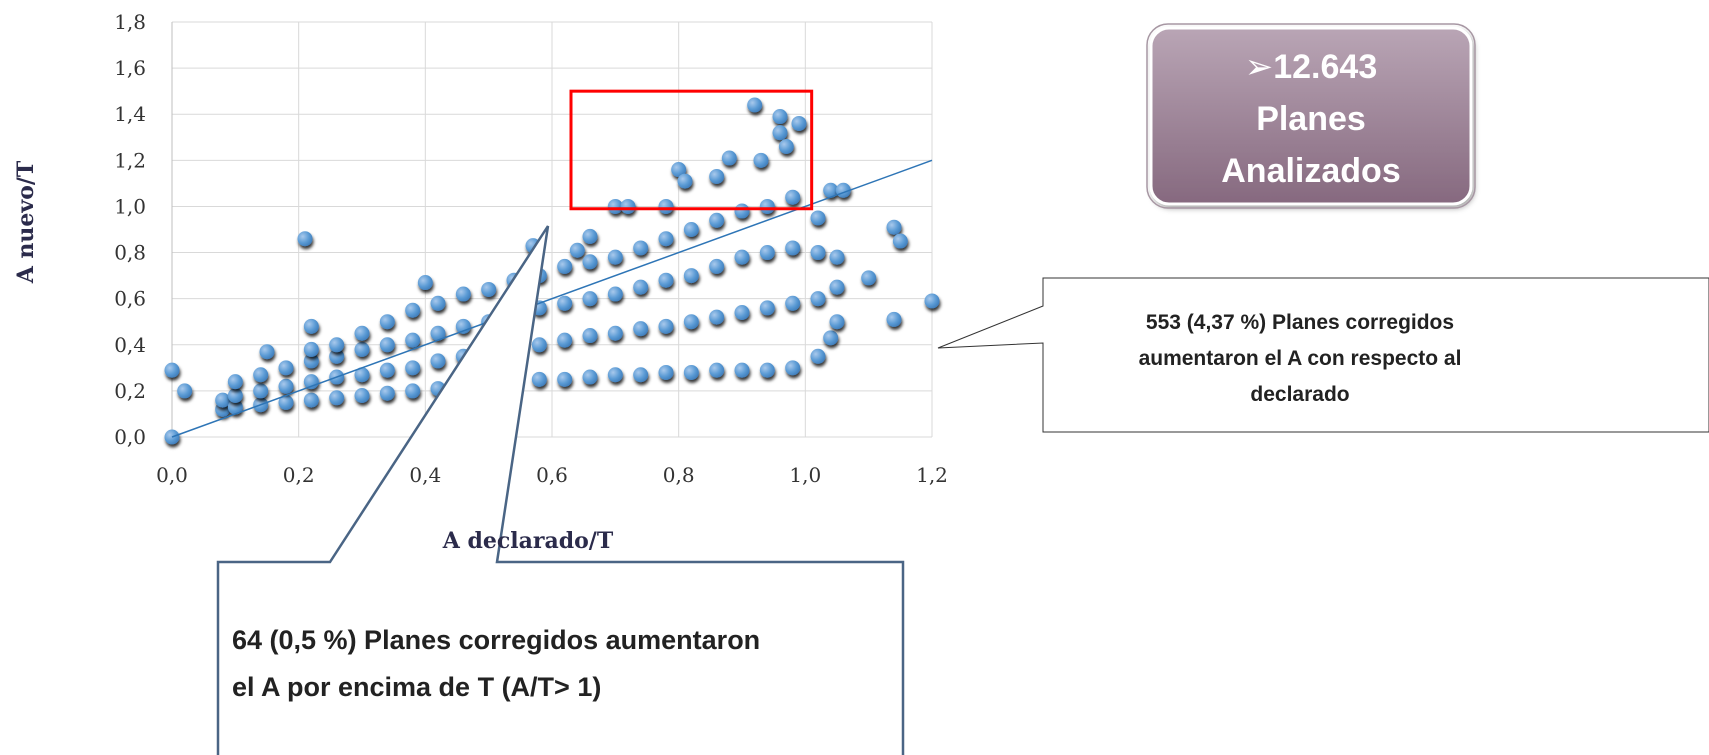 The width and height of the screenshot is (1709, 755). I want to click on summary-text: ➢12.643, so click(1311, 67).